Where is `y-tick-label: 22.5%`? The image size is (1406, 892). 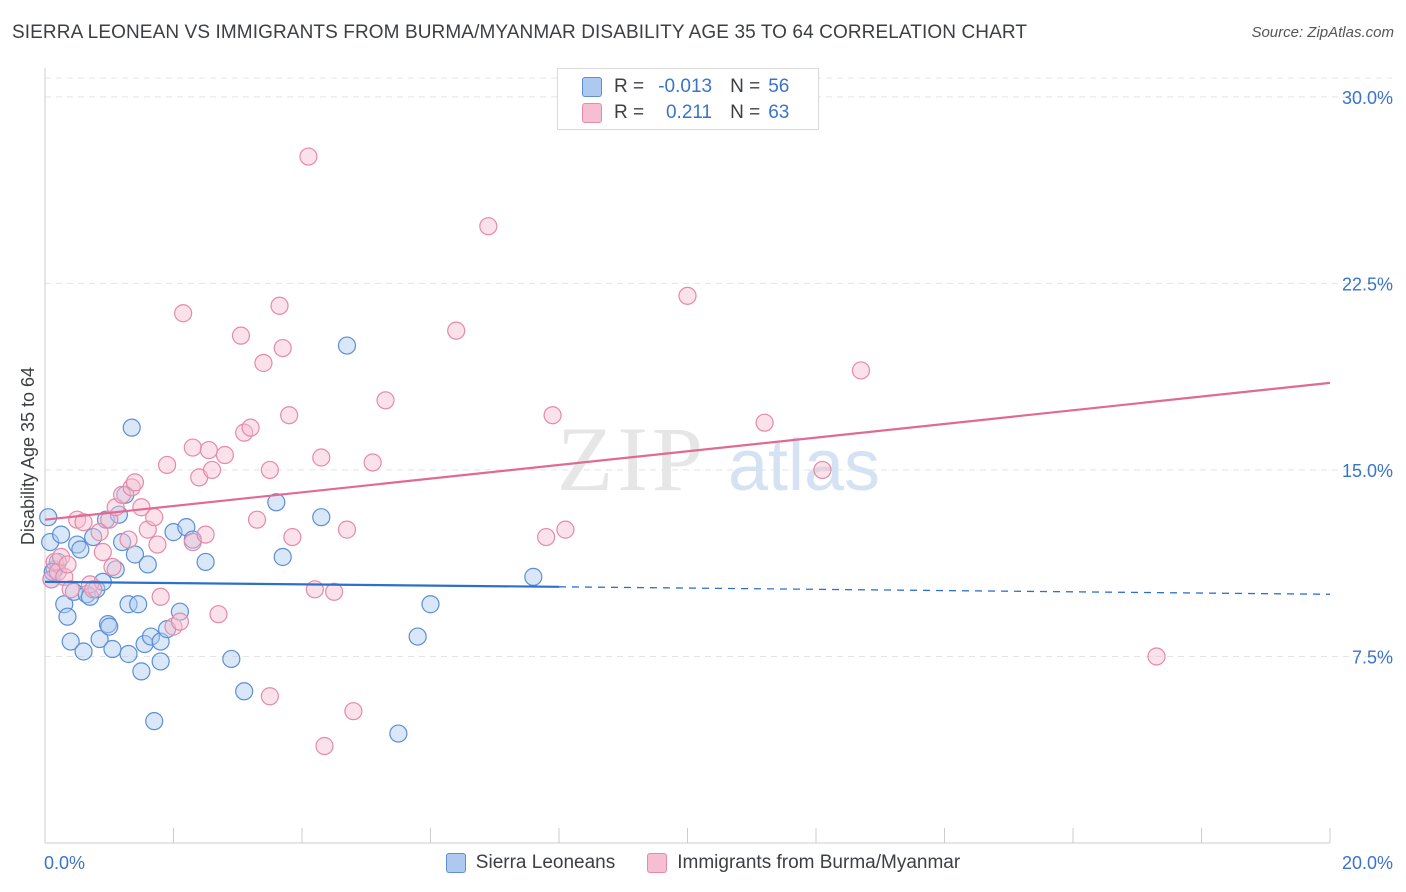
y-tick-label: 22.5% is located at coordinates (1367, 284).